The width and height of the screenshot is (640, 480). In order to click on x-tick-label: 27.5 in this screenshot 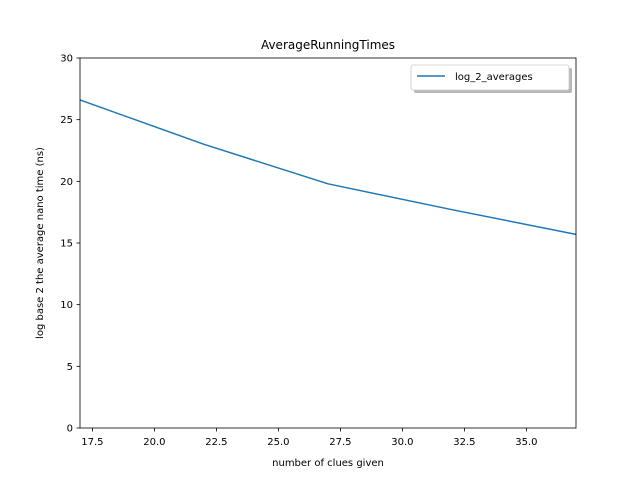, I will do `click(340, 442)`.